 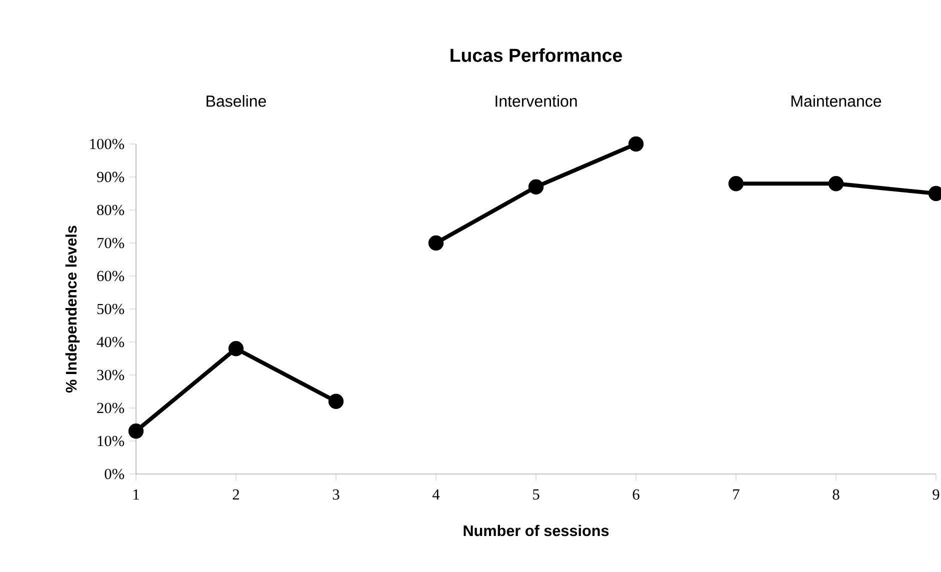 What do you see at coordinates (114, 474) in the screenshot?
I see `y-tick-label: 0%` at bounding box center [114, 474].